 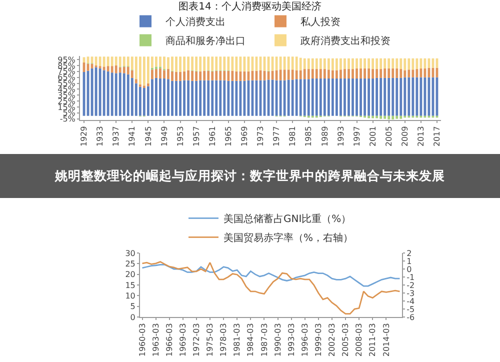 I want to click on y-tick-label: 10, so click(x=130, y=295).